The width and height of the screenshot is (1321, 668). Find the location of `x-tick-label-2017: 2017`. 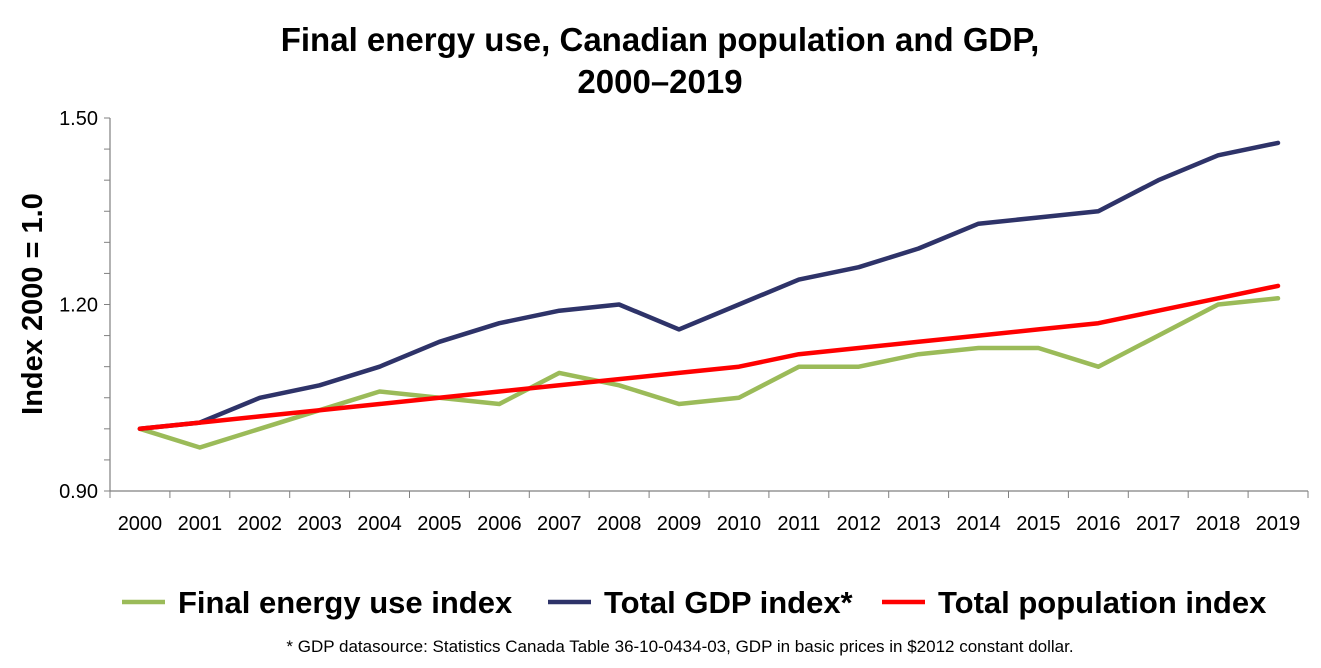

x-tick-label-2017: 2017 is located at coordinates (1158, 524).